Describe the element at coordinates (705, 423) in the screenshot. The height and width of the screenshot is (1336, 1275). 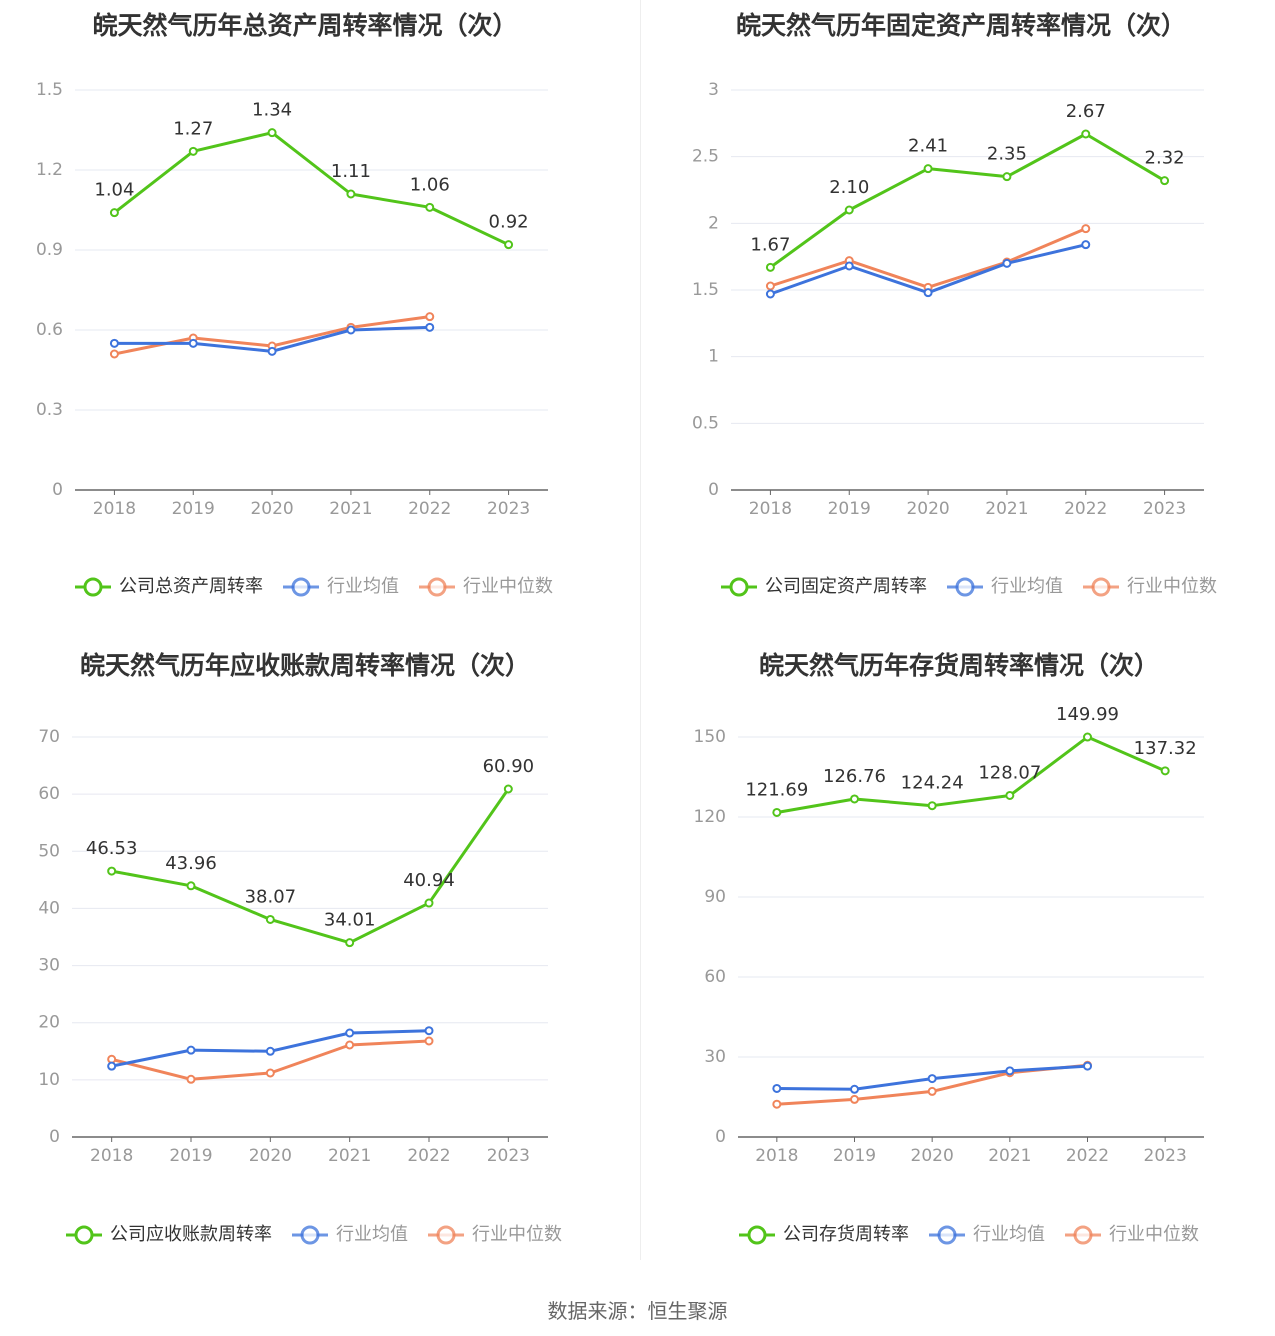
I see `y-tick-label: 0.5` at that location.